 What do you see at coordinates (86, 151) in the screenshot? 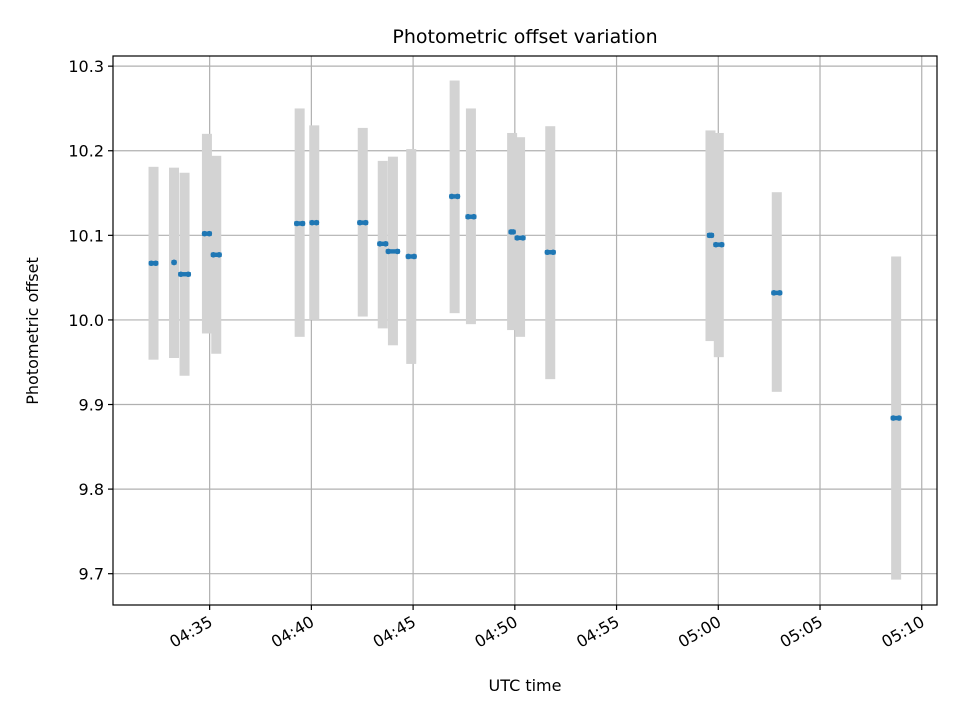
I see `y-tick-label: 10.2` at bounding box center [86, 151].